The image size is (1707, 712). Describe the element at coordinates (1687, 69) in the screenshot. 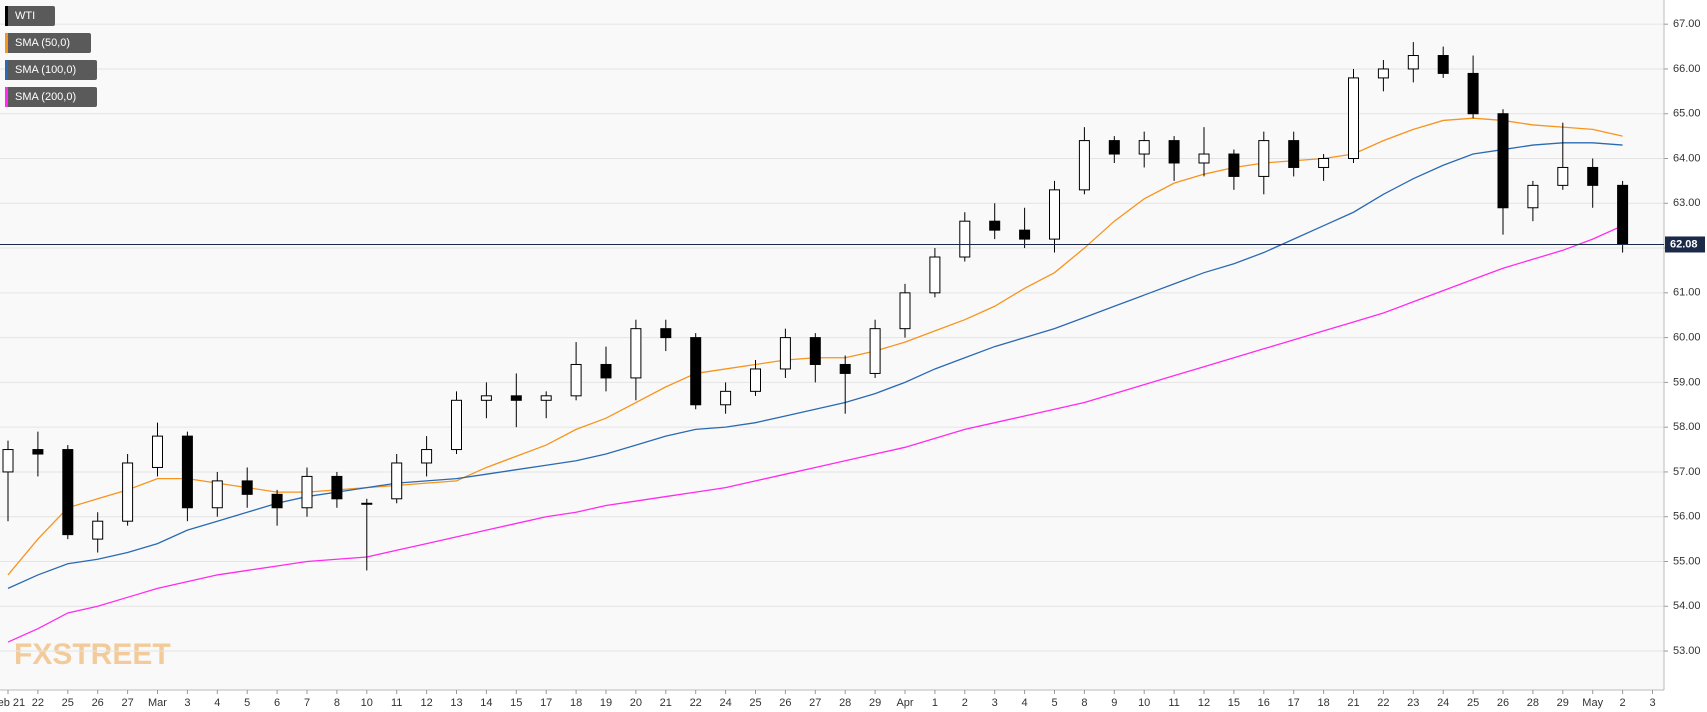

I see `y-tick-label: 66.00` at that location.